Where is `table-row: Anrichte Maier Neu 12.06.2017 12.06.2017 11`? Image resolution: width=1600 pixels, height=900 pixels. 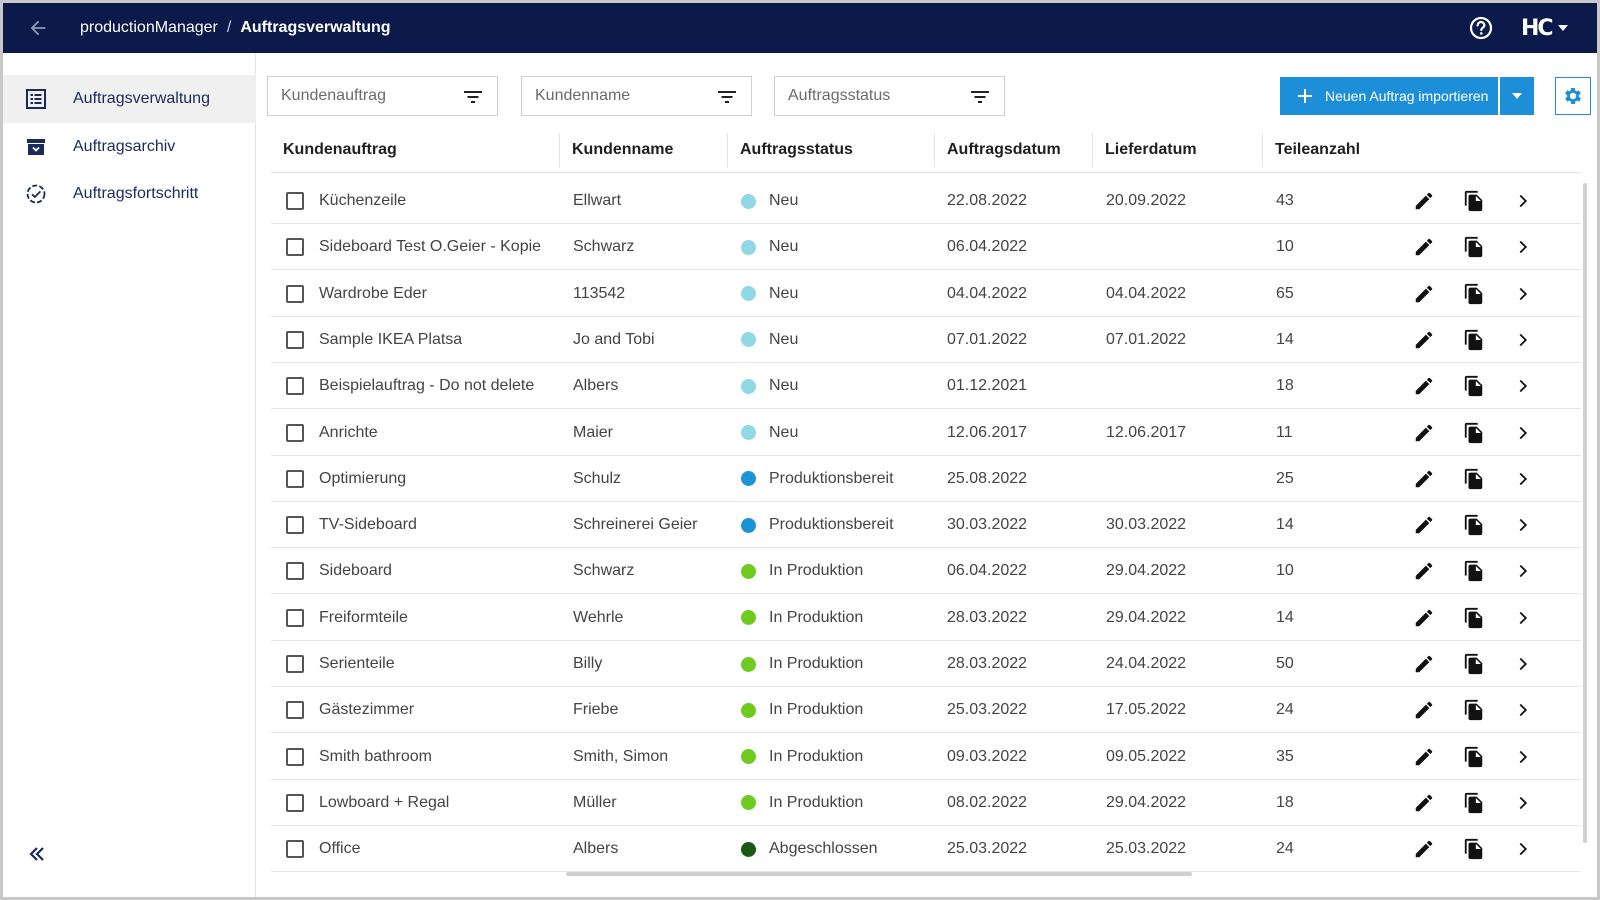
table-row: Anrichte Maier Neu 12.06.2017 12.06.2017 11 is located at coordinates (926, 433).